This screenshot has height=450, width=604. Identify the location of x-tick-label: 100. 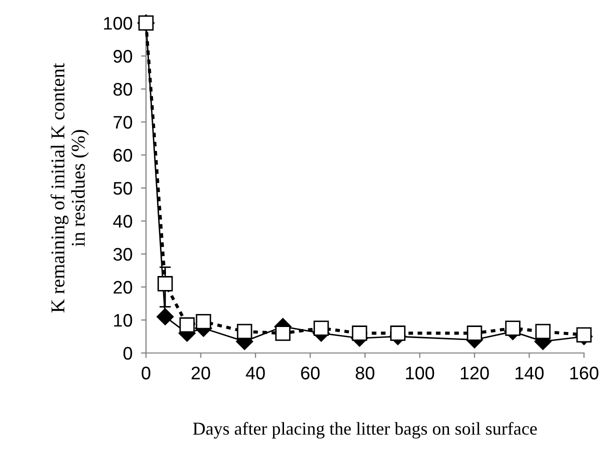
(420, 373).